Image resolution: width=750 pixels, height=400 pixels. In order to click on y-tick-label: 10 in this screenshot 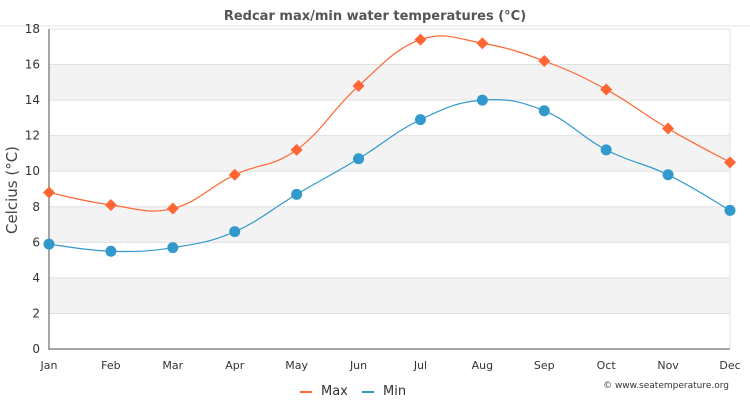, I will do `click(32, 171)`.